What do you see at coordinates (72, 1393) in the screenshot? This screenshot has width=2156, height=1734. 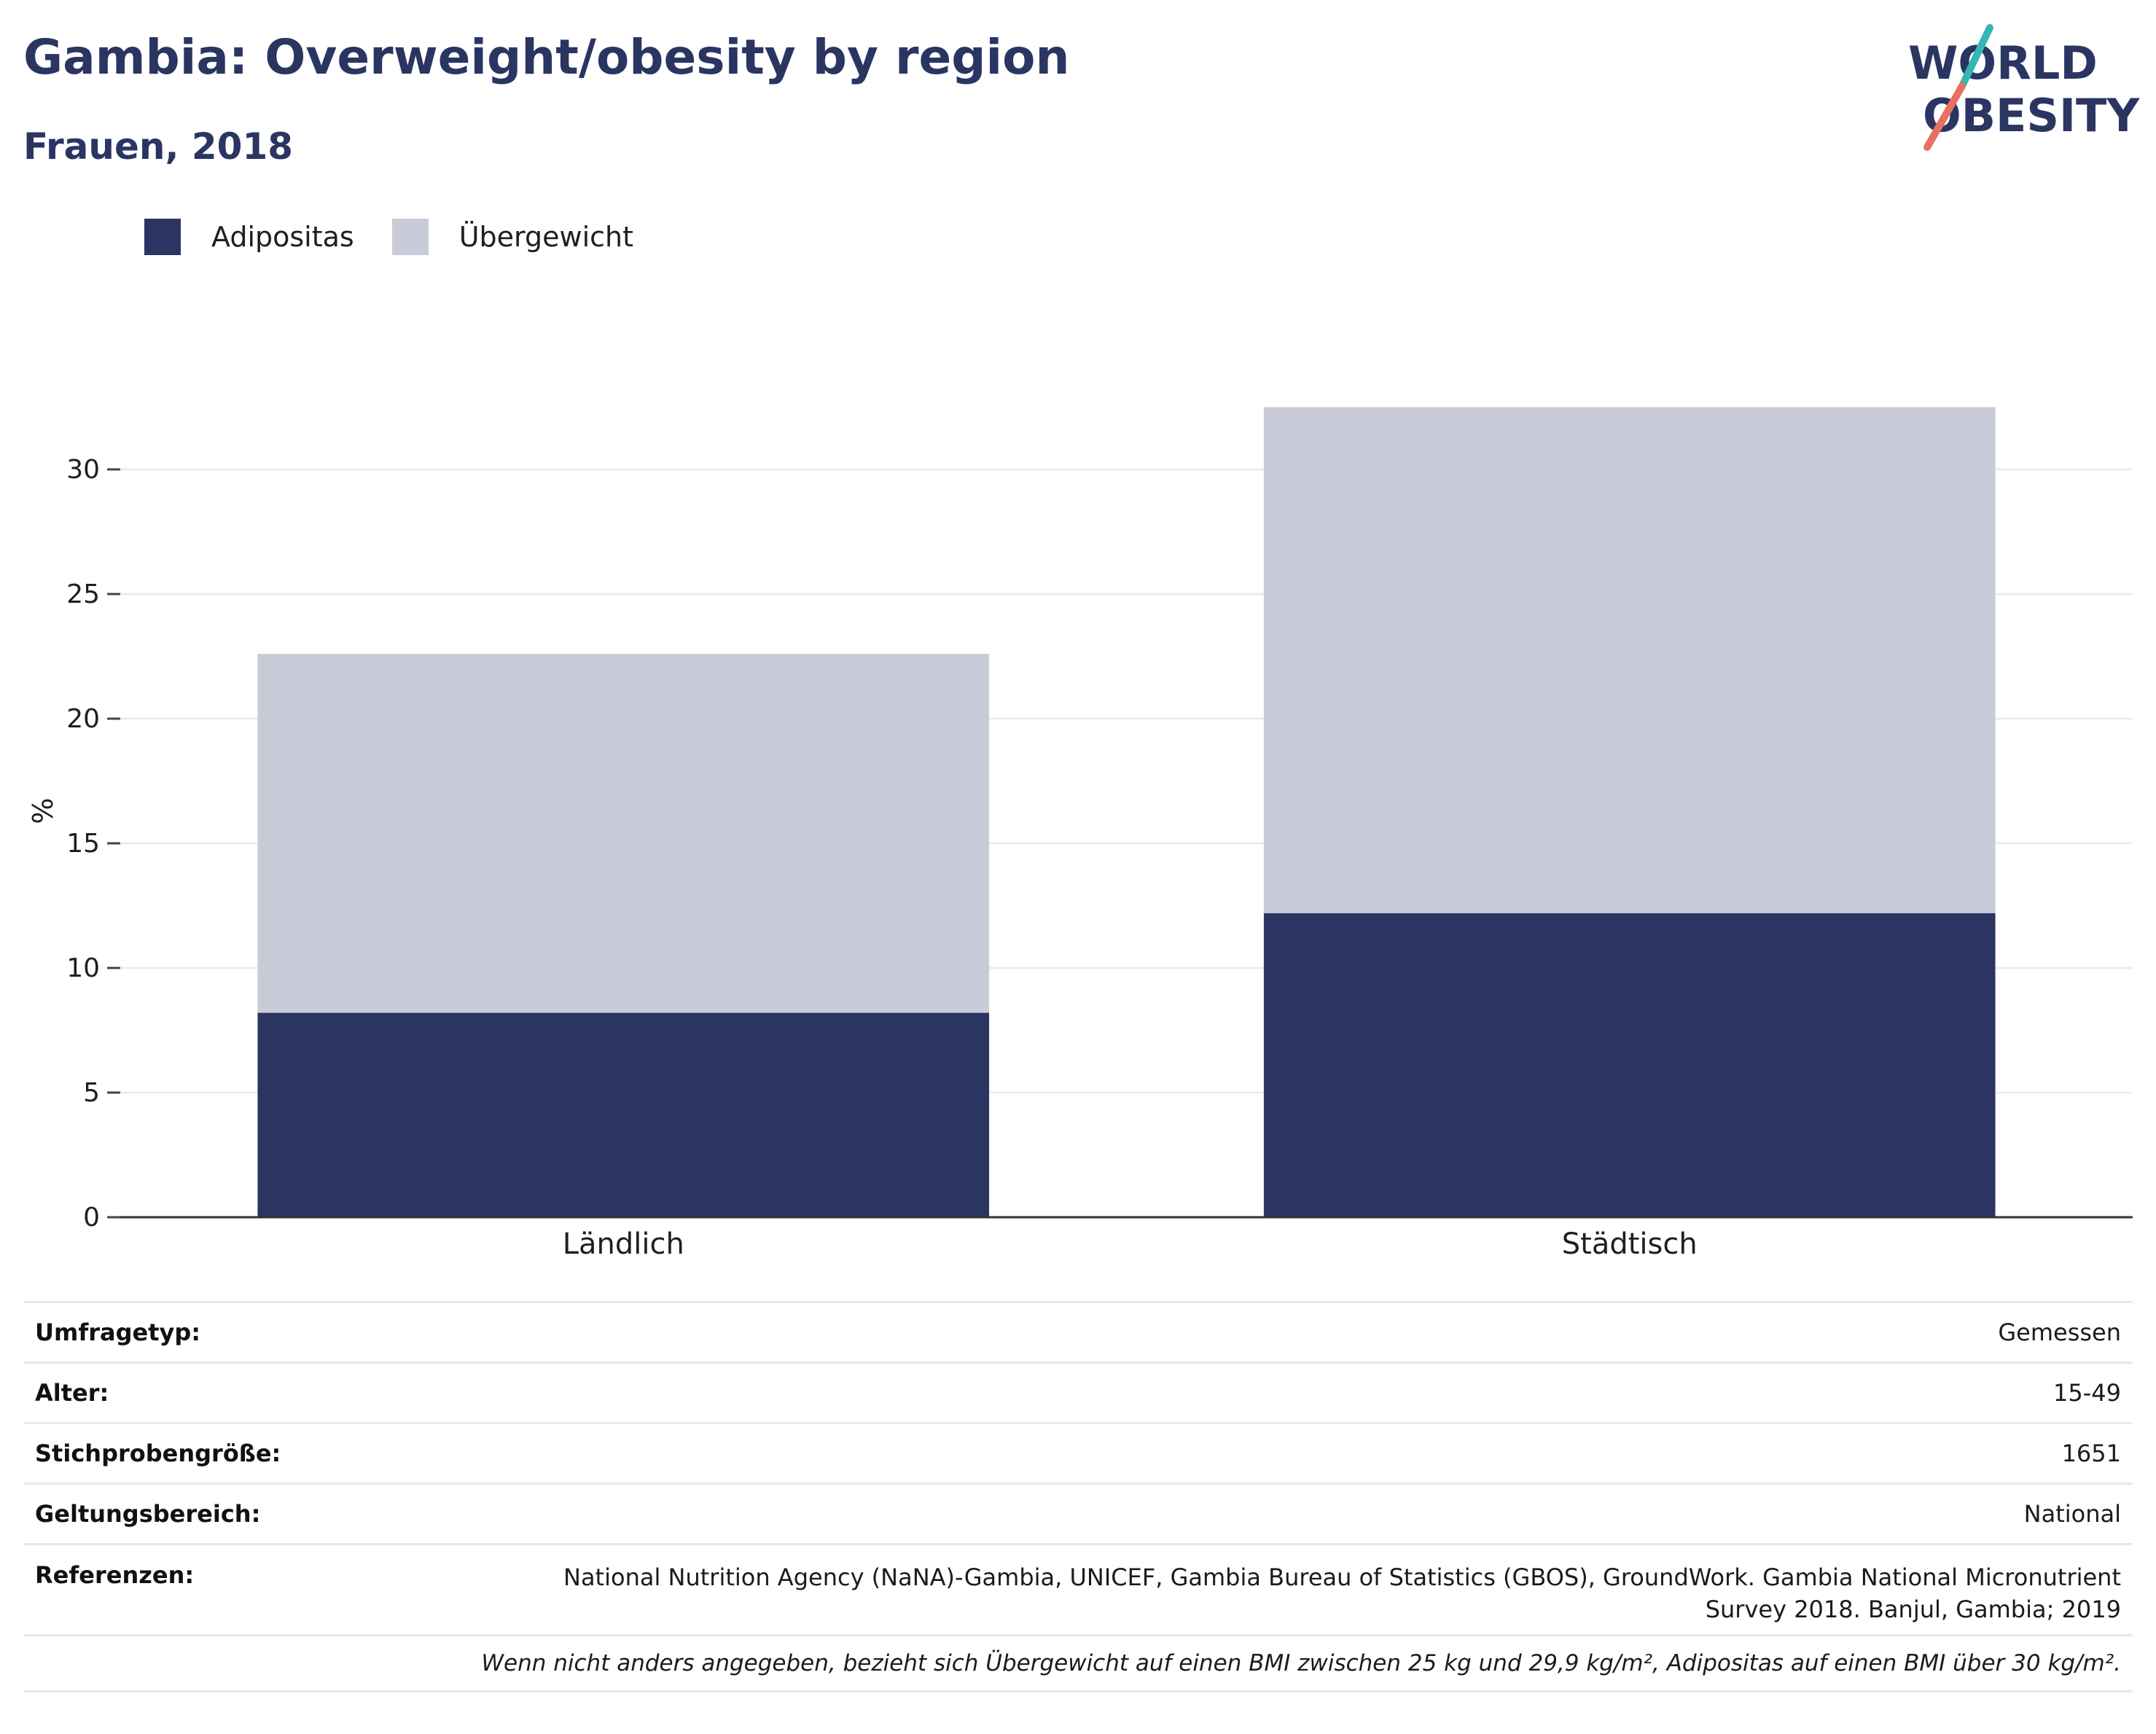 I see `metadata-key: Alter:` at bounding box center [72, 1393].